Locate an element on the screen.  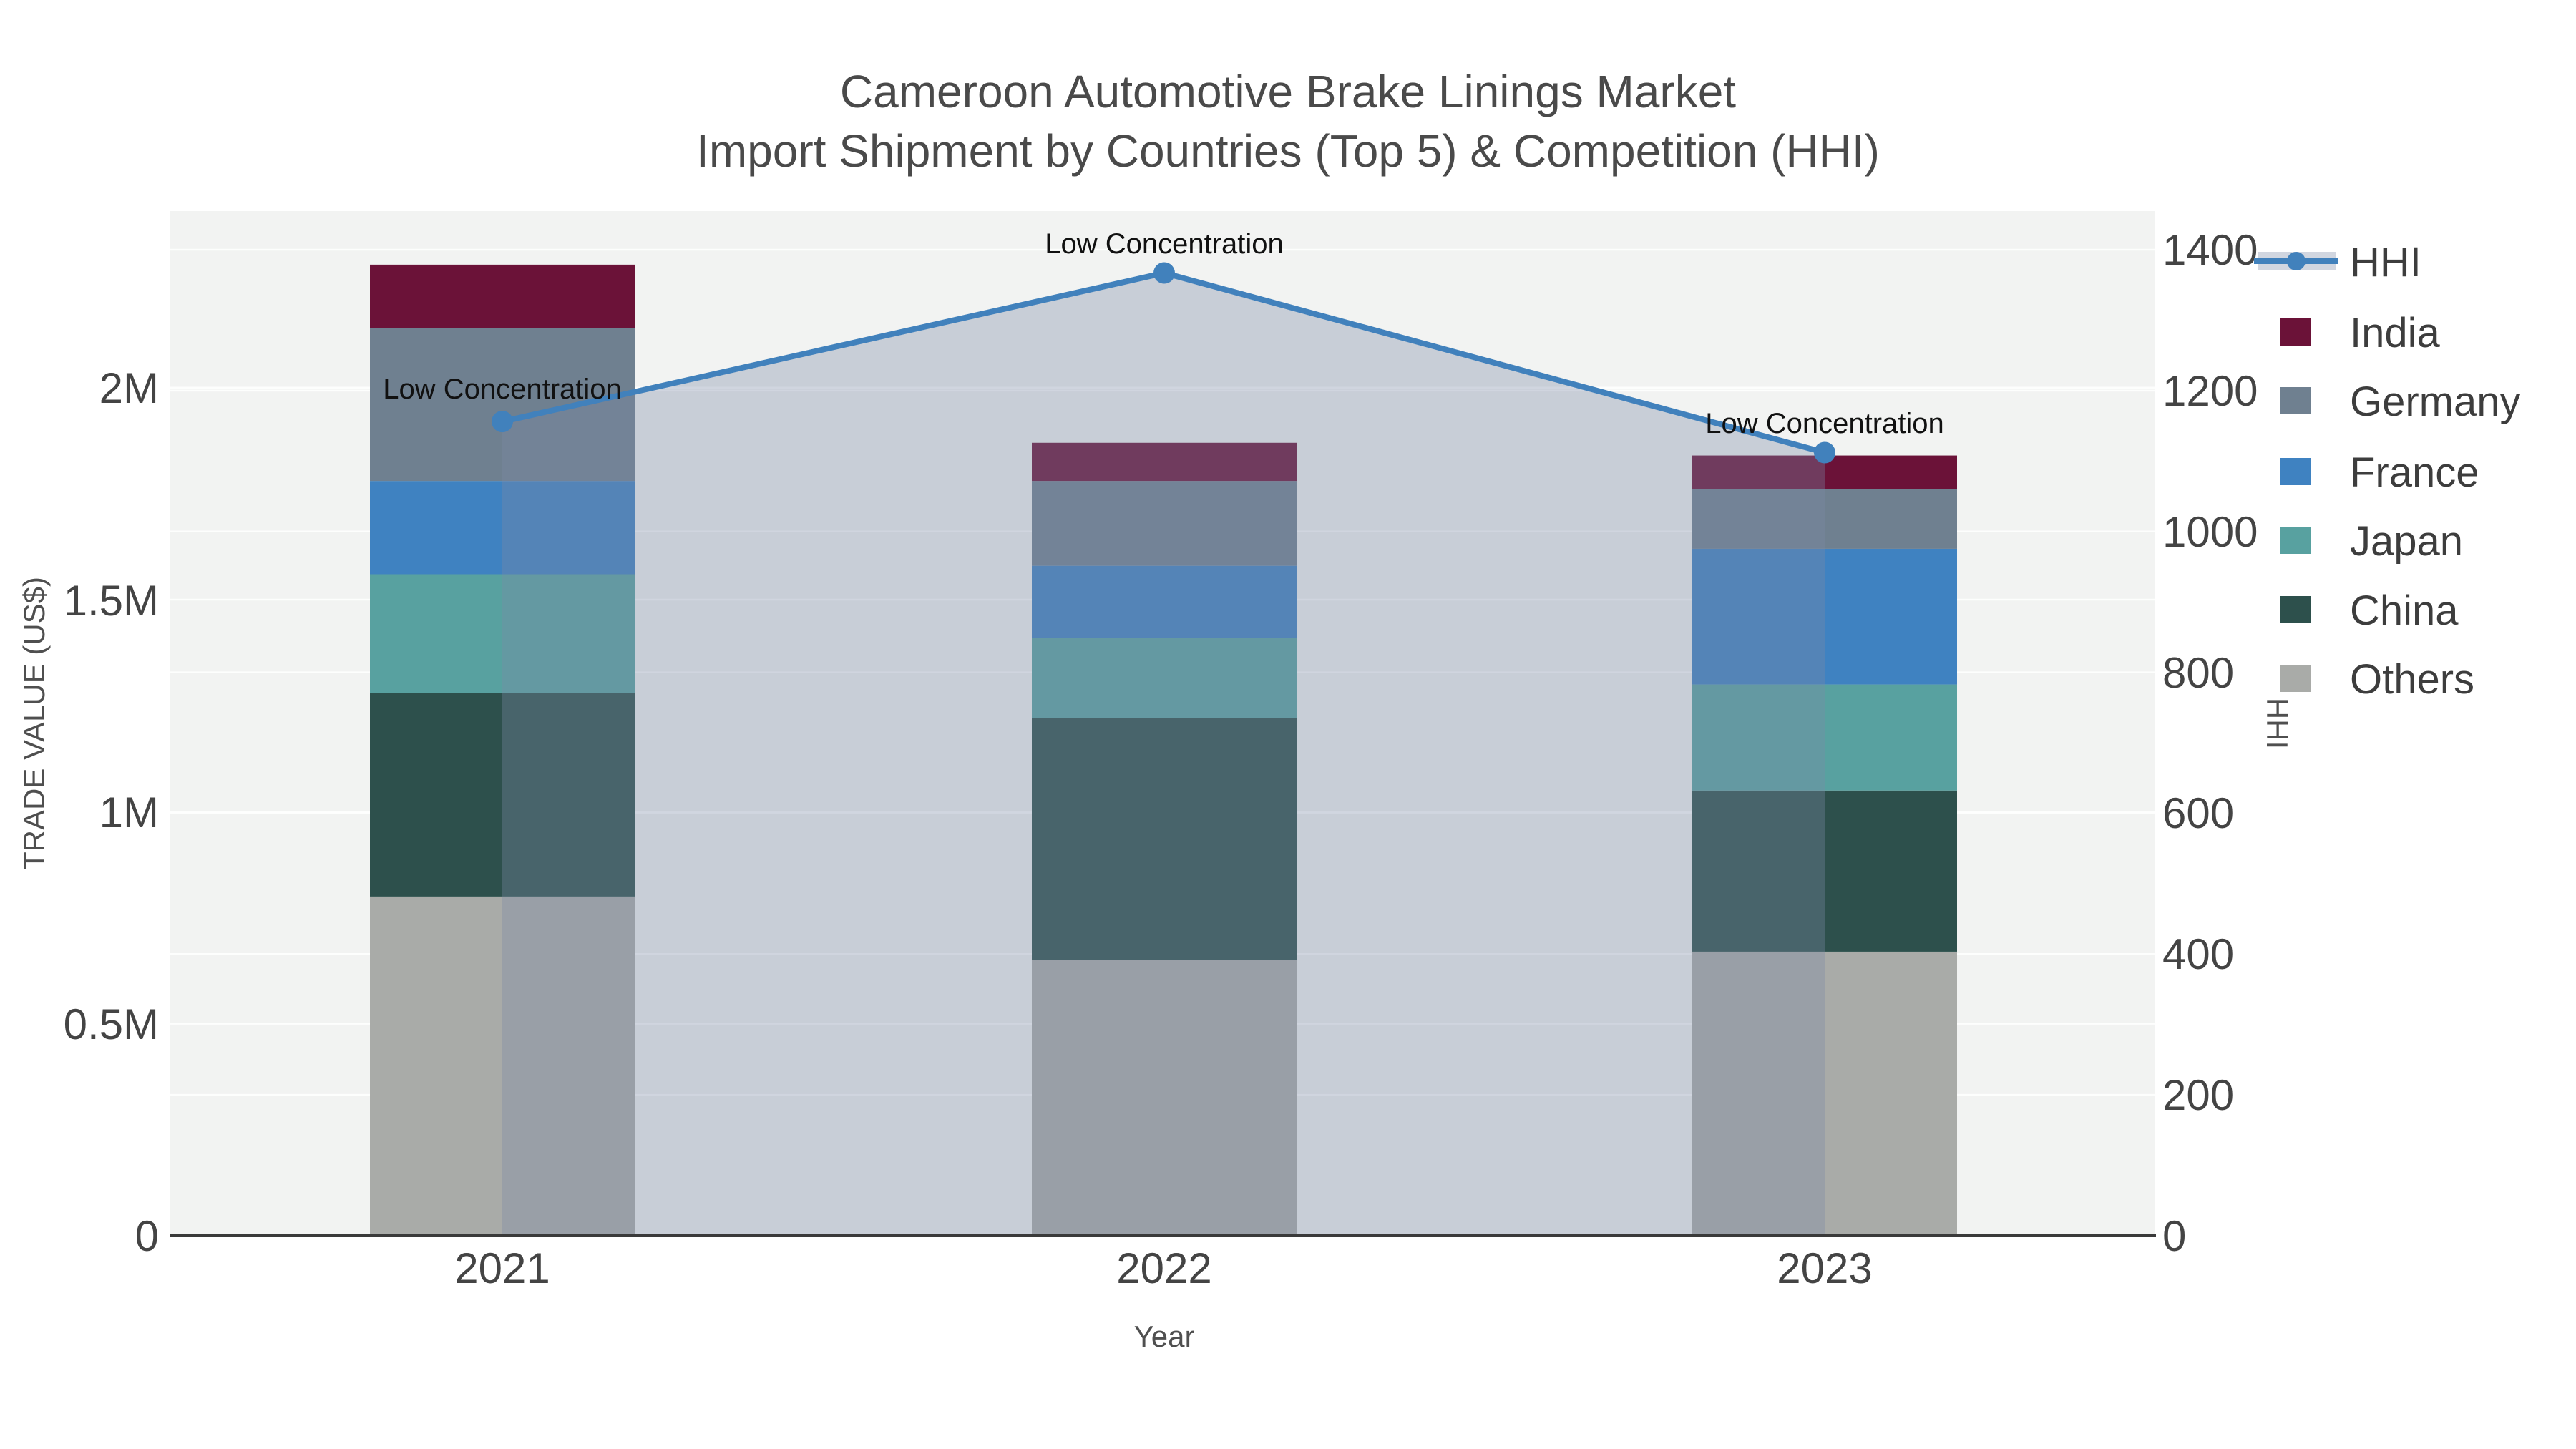
chart-title-line1: Cameroon Automotive Brake Linings Market is located at coordinates (1288, 91).